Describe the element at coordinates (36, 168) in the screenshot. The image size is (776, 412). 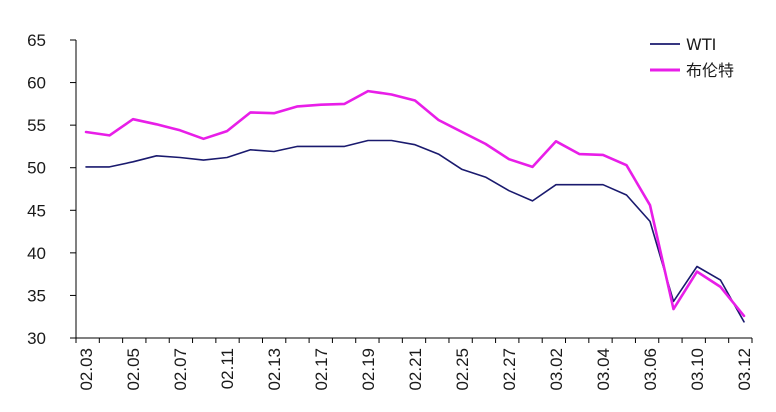
I see `y-tick-label: 50` at that location.